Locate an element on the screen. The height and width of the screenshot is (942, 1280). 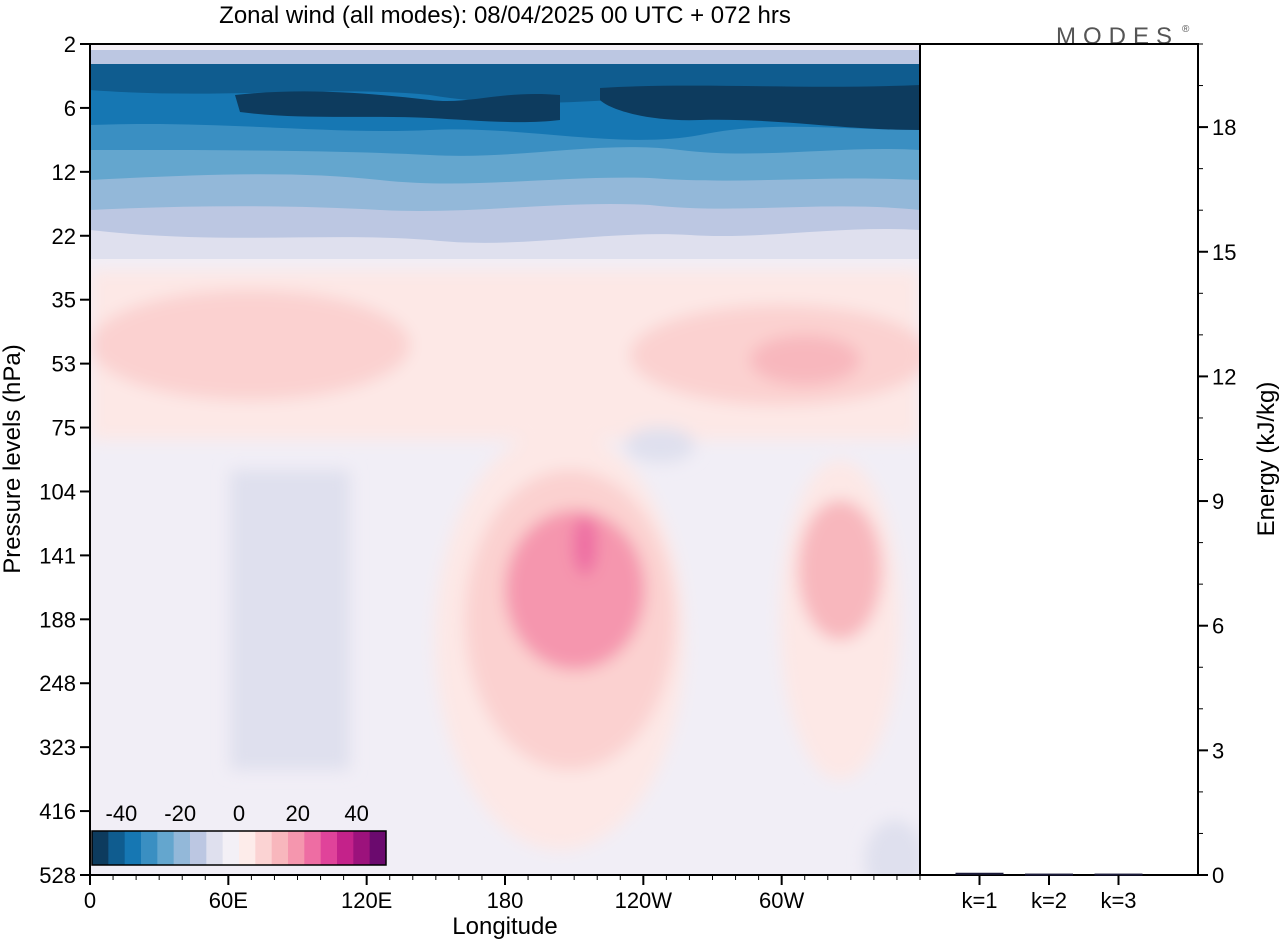
y-tick-label: 75 is located at coordinates (64, 428).